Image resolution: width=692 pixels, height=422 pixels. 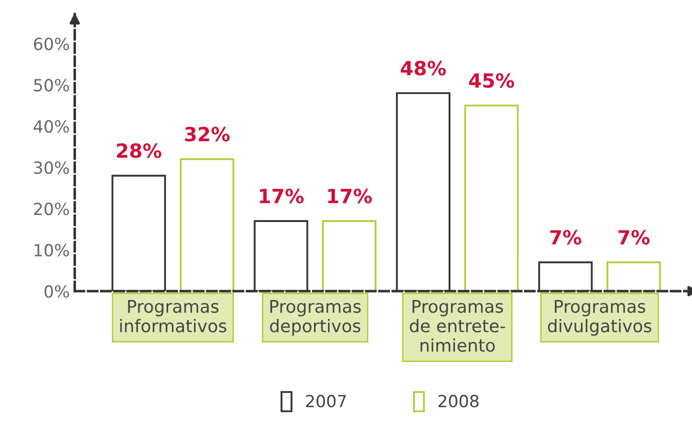 What do you see at coordinates (423, 68) in the screenshot?
I see `data-label: 48%` at bounding box center [423, 68].